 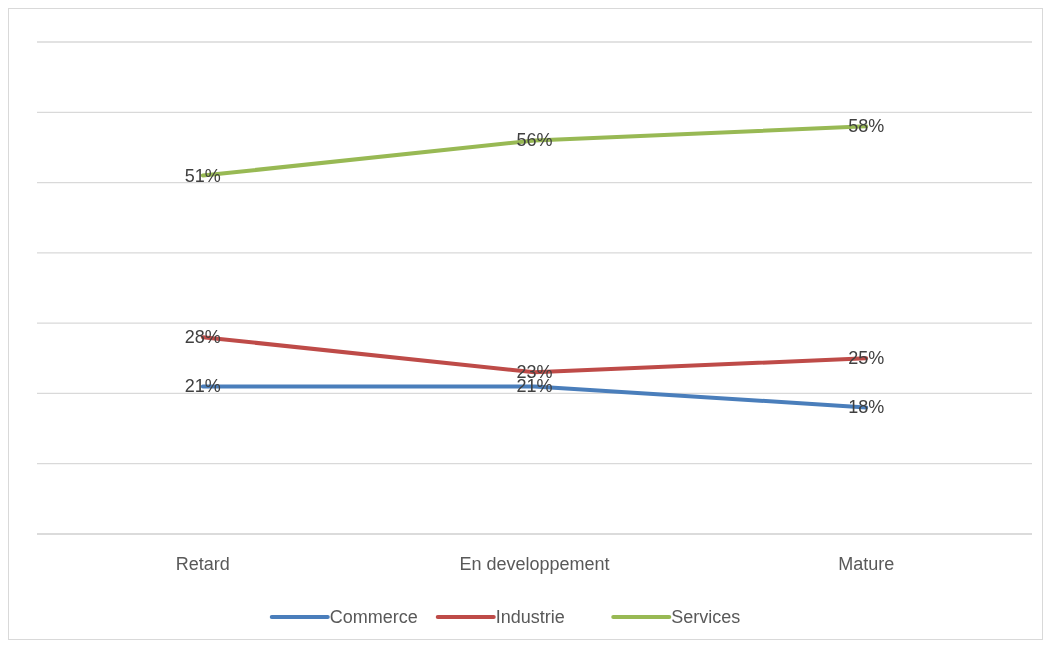 I want to click on x-tick-label: Mature, so click(x=866, y=564).